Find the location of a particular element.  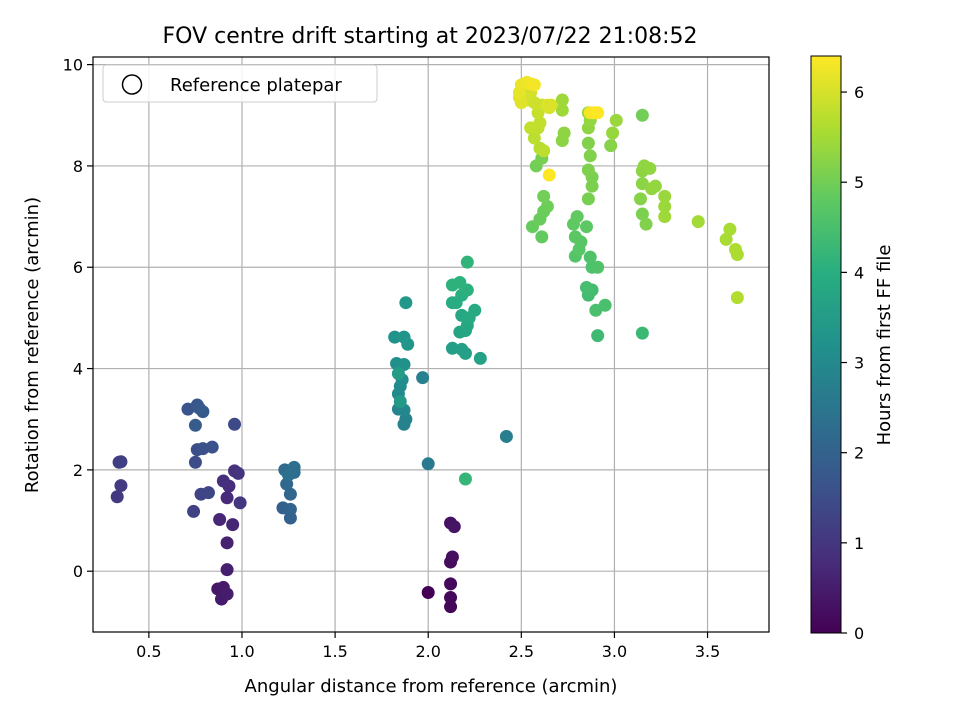

colorbar: 0 1 2 3 4 5 6 Hours from first FF file is located at coordinates (852, 349).